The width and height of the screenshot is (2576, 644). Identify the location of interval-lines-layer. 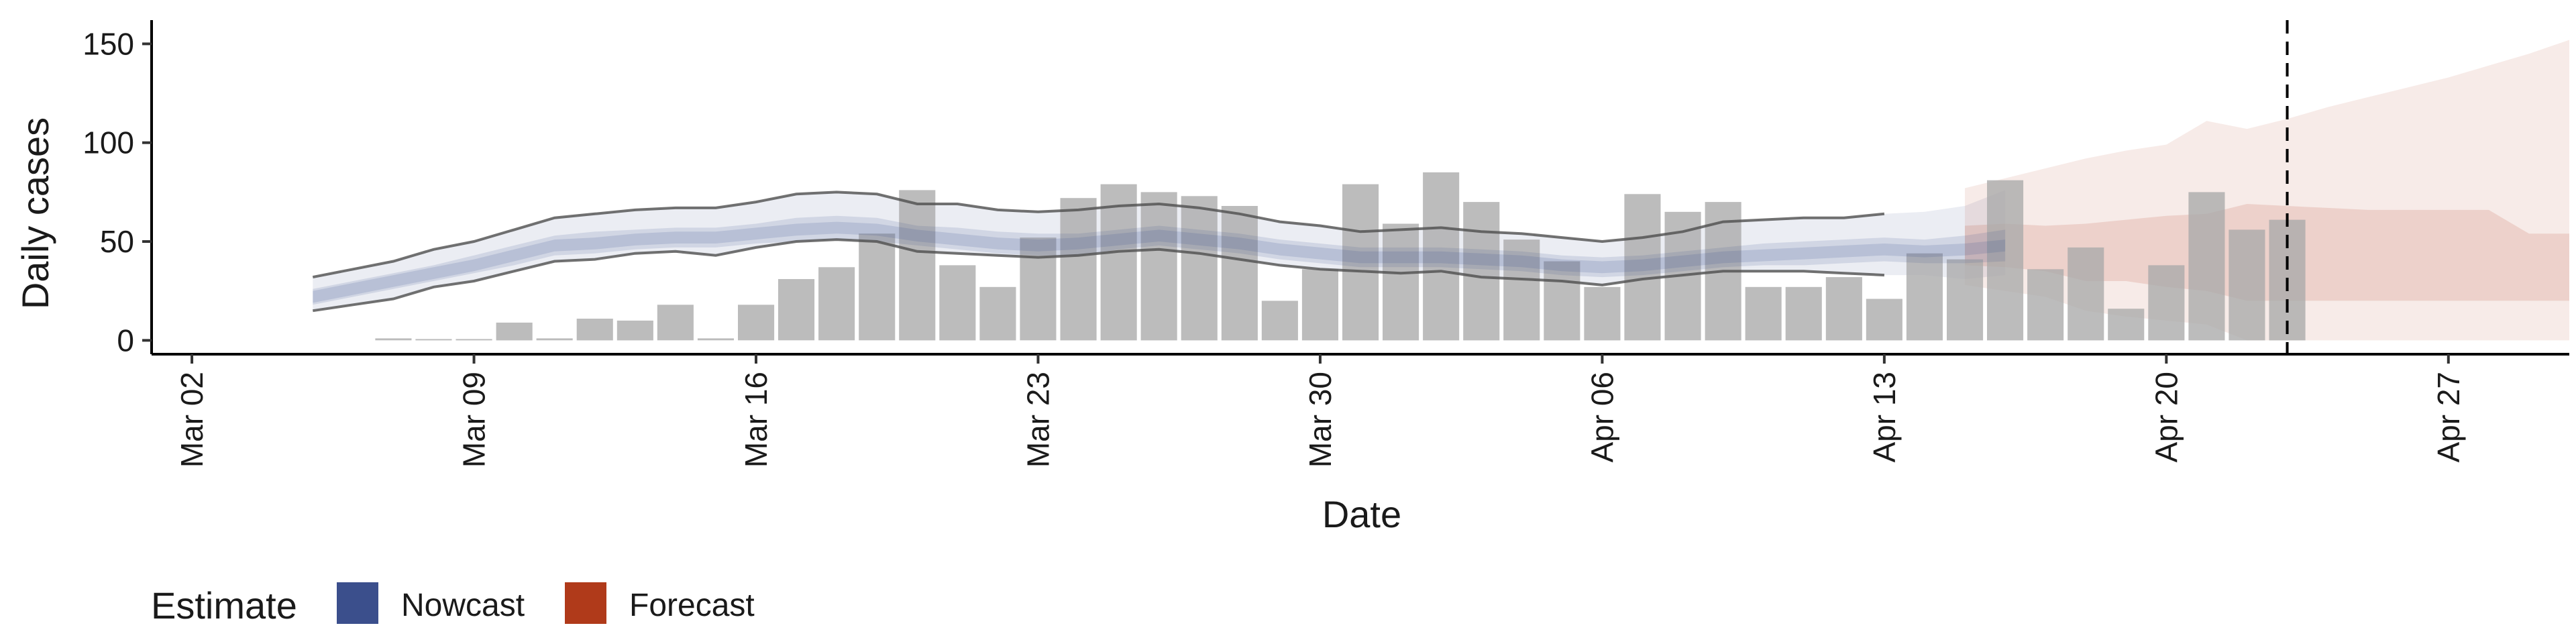
(1098, 252).